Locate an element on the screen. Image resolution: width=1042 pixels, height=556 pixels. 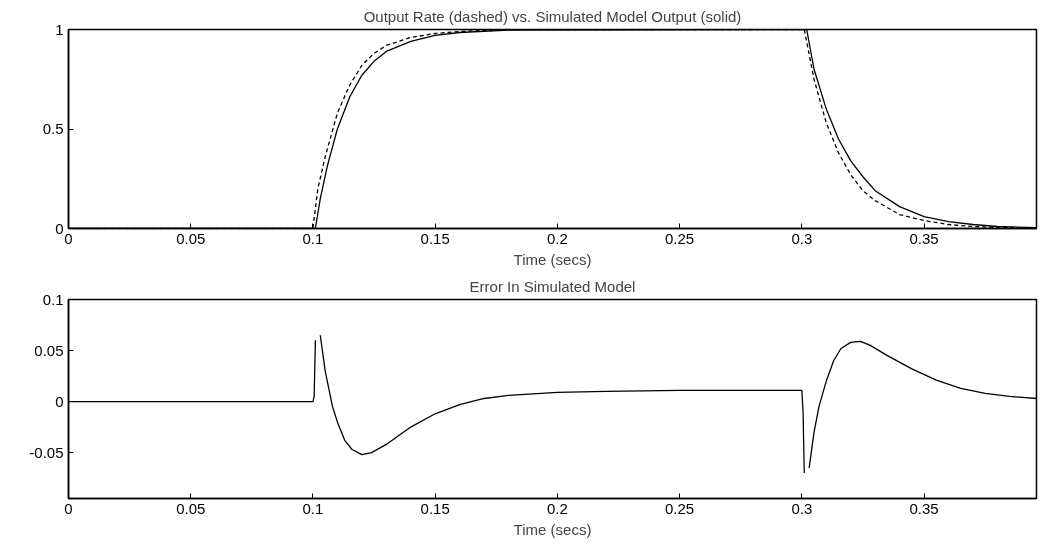
y-tick-label: 0.1 is located at coordinates (53, 299).